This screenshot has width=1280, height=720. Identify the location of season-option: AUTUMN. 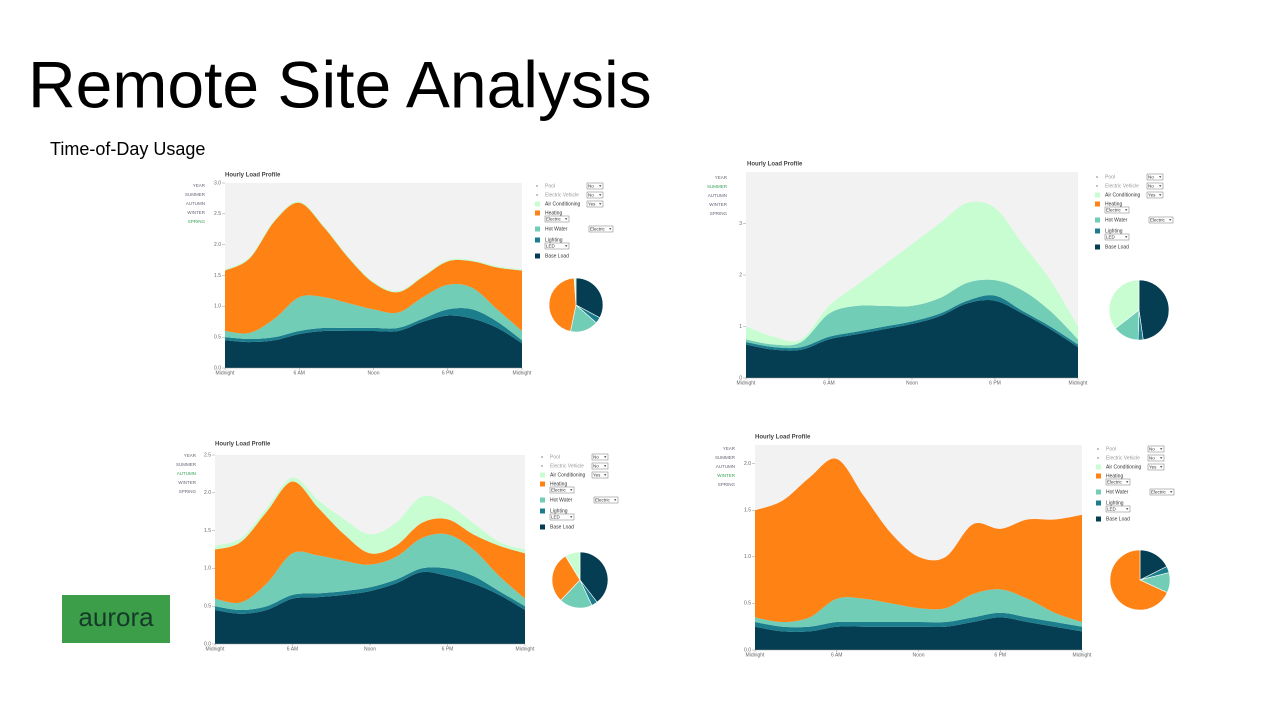
(717, 195).